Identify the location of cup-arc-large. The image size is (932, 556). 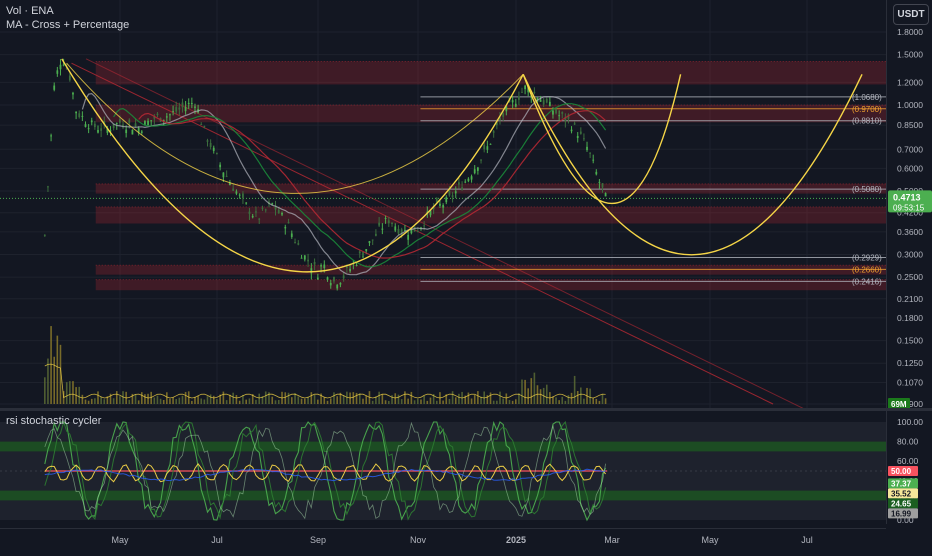
(692, 165).